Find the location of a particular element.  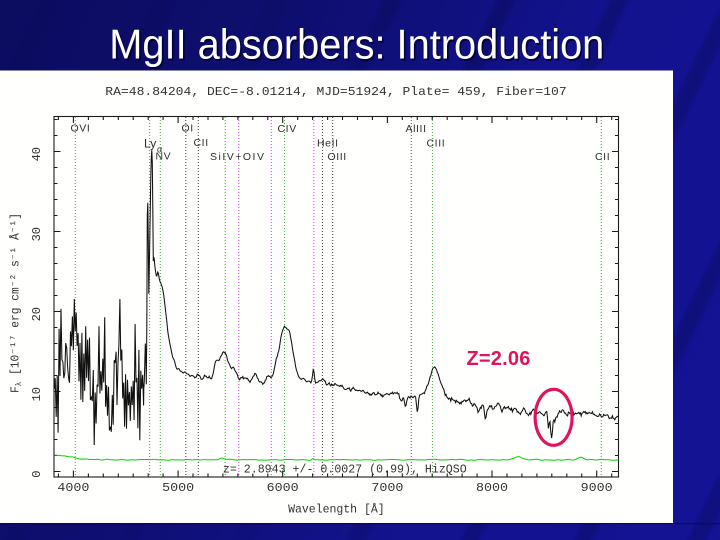

svg-text: SiIV+OIV is located at coordinates (237, 157).